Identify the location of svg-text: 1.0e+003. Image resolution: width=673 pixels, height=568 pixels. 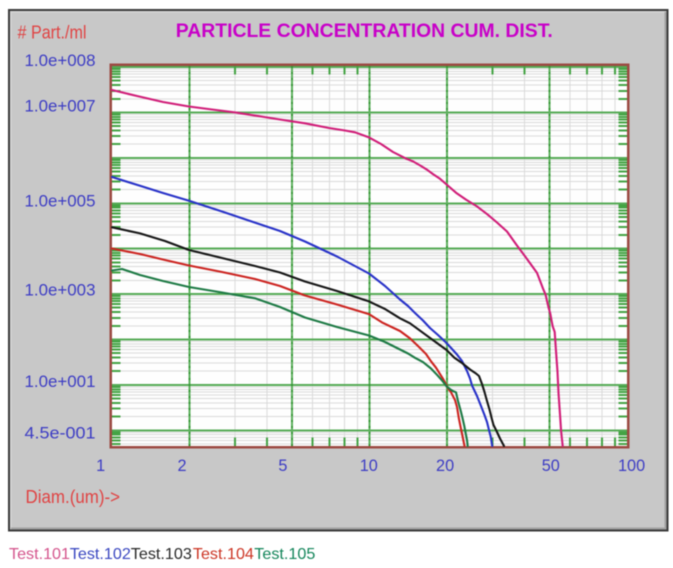
(60, 290).